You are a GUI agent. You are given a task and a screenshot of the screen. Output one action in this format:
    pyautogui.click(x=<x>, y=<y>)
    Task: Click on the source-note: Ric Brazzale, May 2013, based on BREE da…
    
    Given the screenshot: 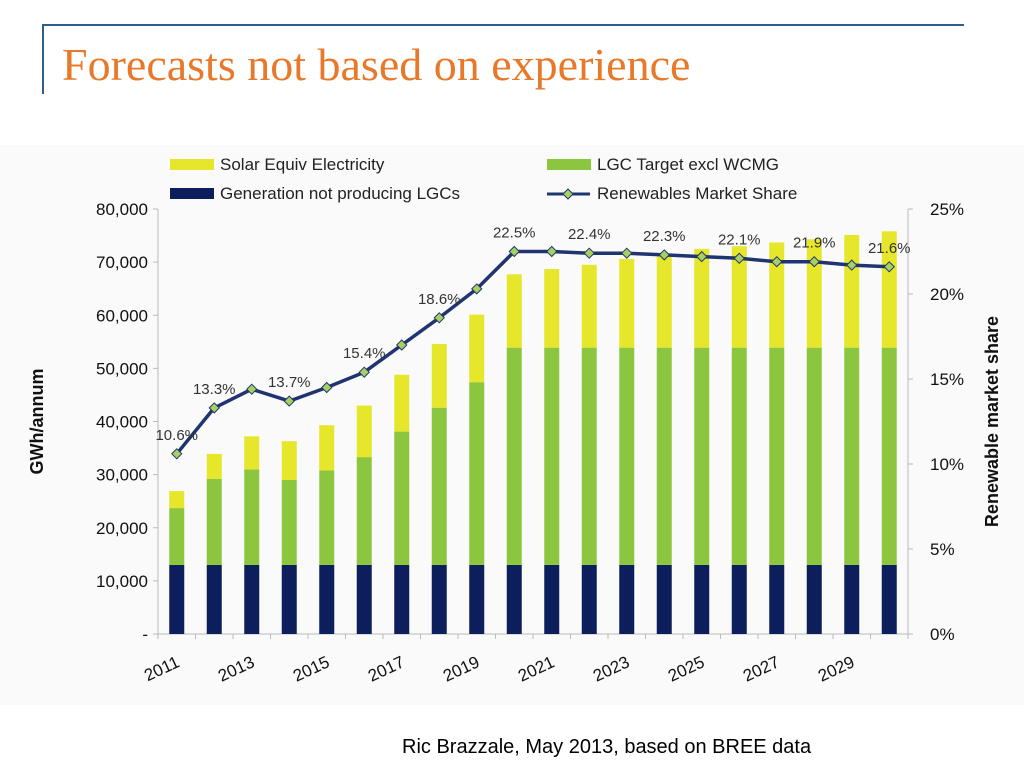 What is the action you would take?
    pyautogui.click(x=607, y=747)
    